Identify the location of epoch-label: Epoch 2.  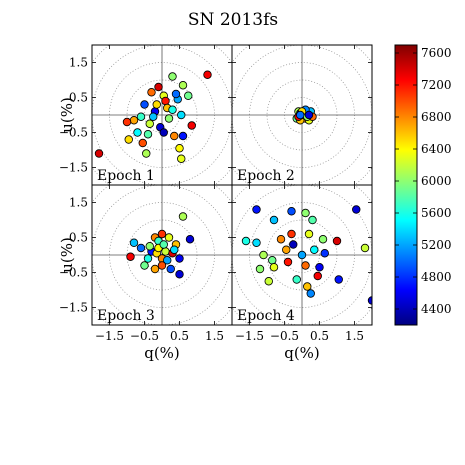
(266, 176).